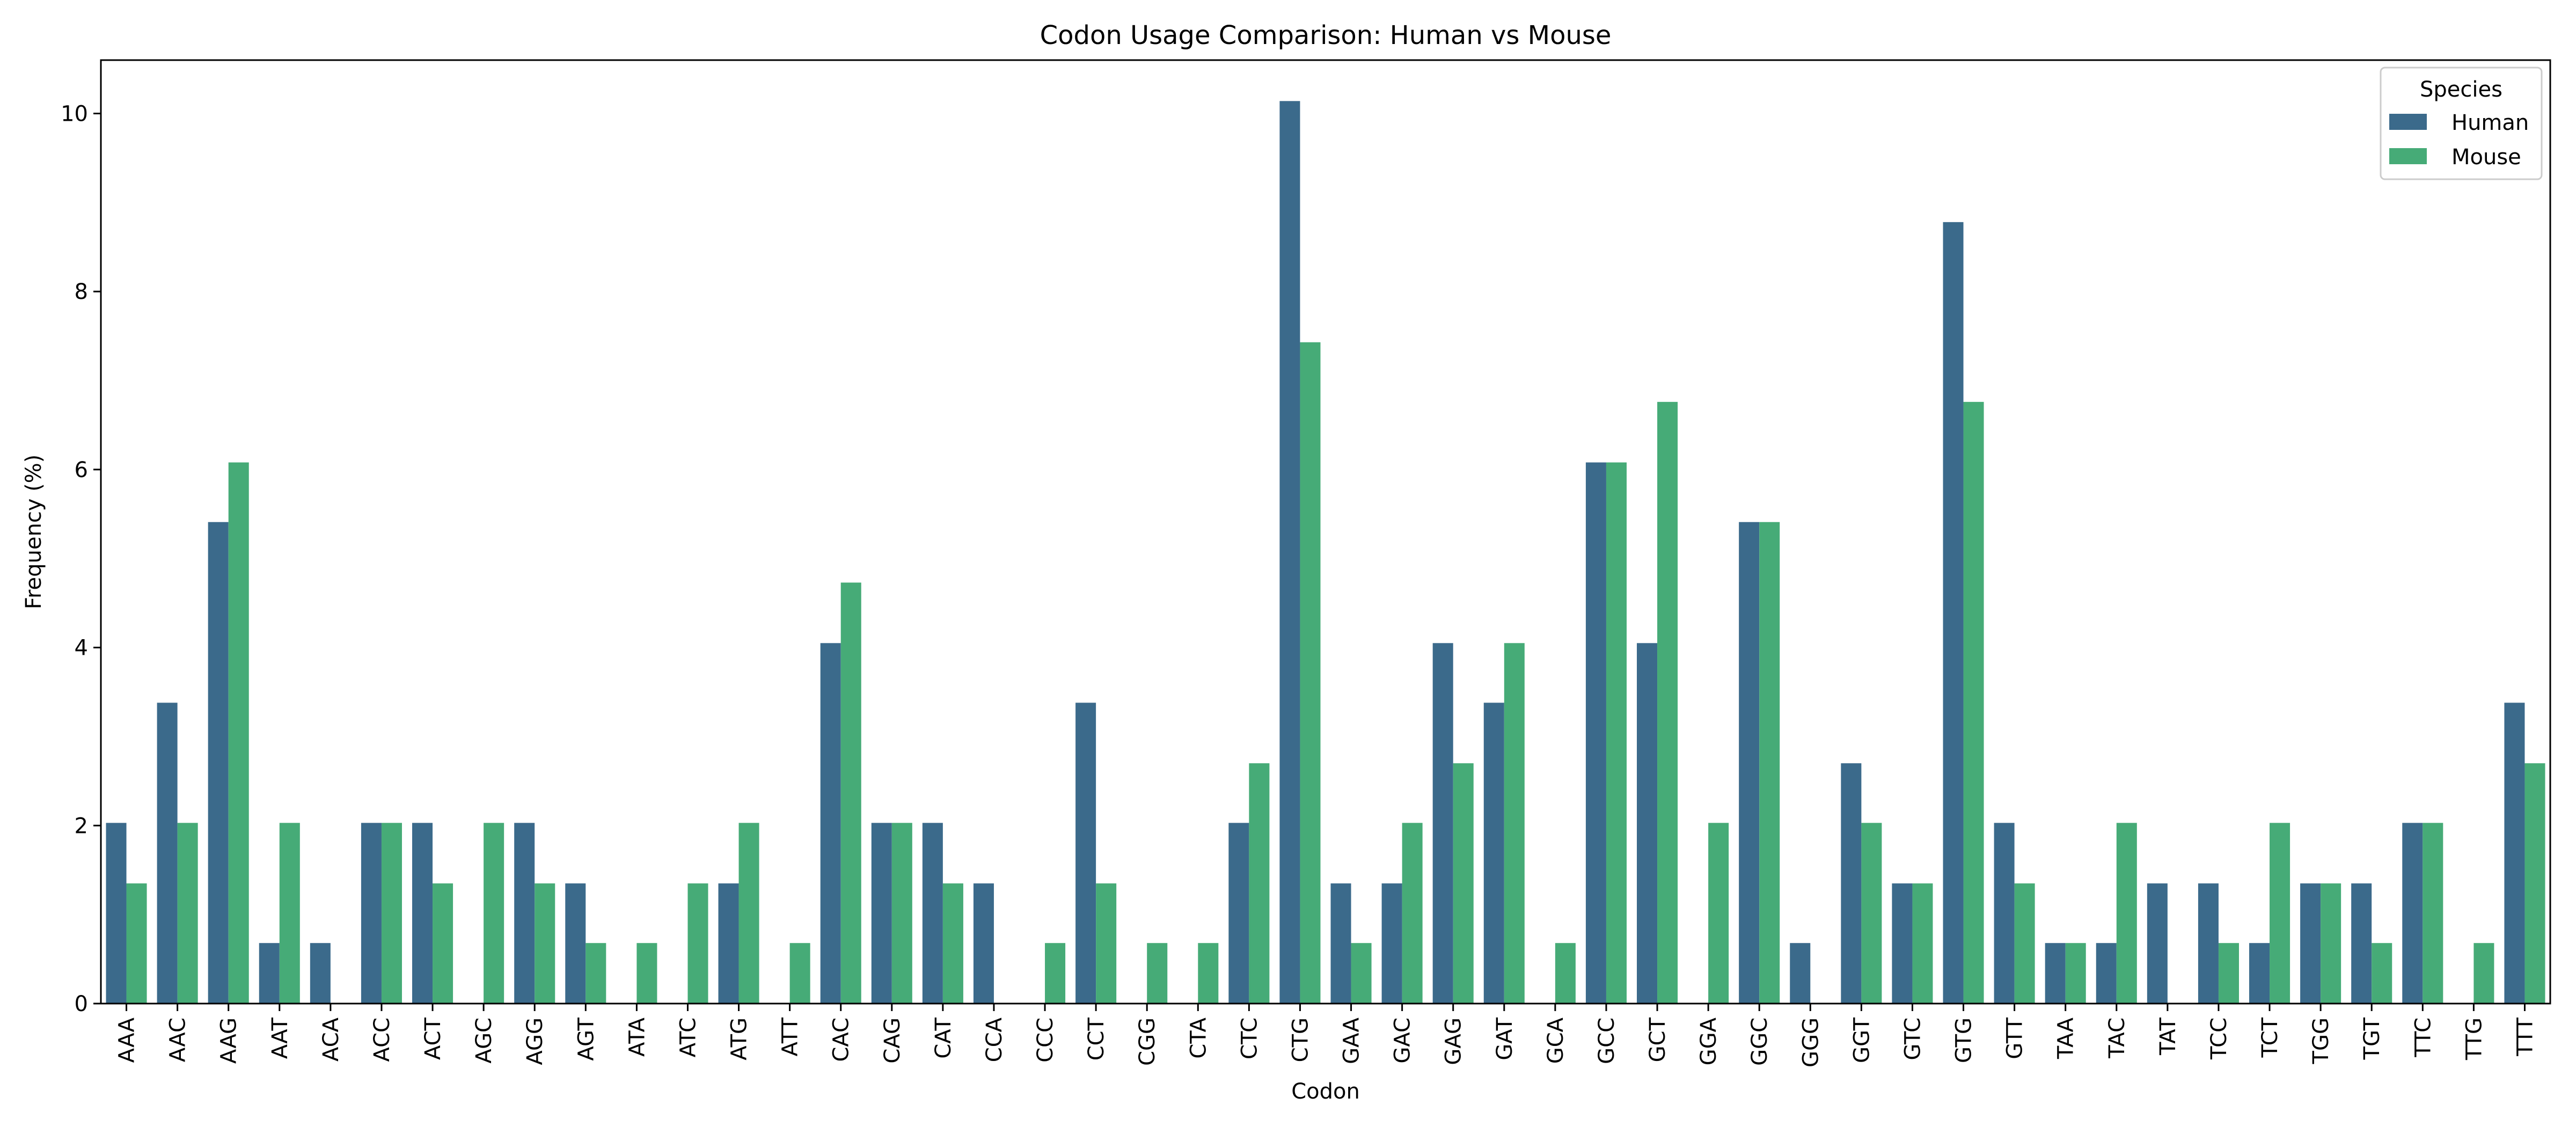  Describe the element at coordinates (1647, 823) in the screenshot. I see `bar-human-GCT` at that location.